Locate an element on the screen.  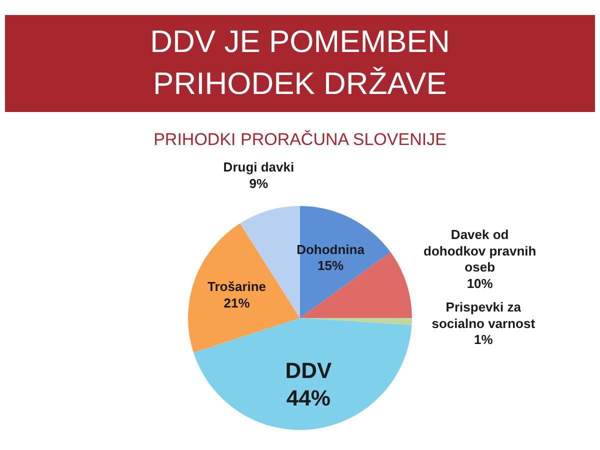
chart-title: DDV JE POMEMBEN PRIHODEK DRŽAVE is located at coordinates (300, 62).